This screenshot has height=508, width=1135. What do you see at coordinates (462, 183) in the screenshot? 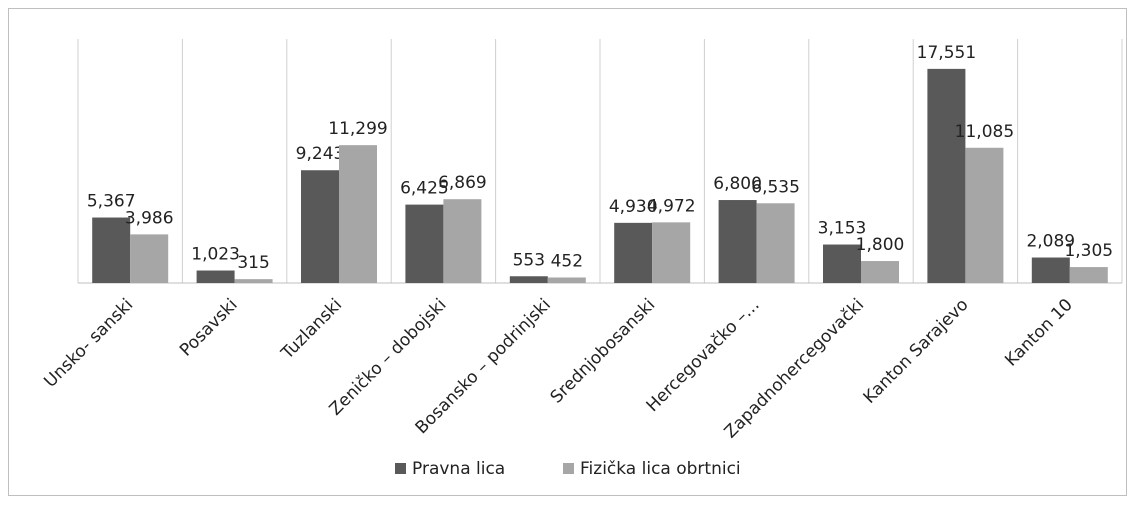
I see `data-label: 6,869` at bounding box center [462, 183].